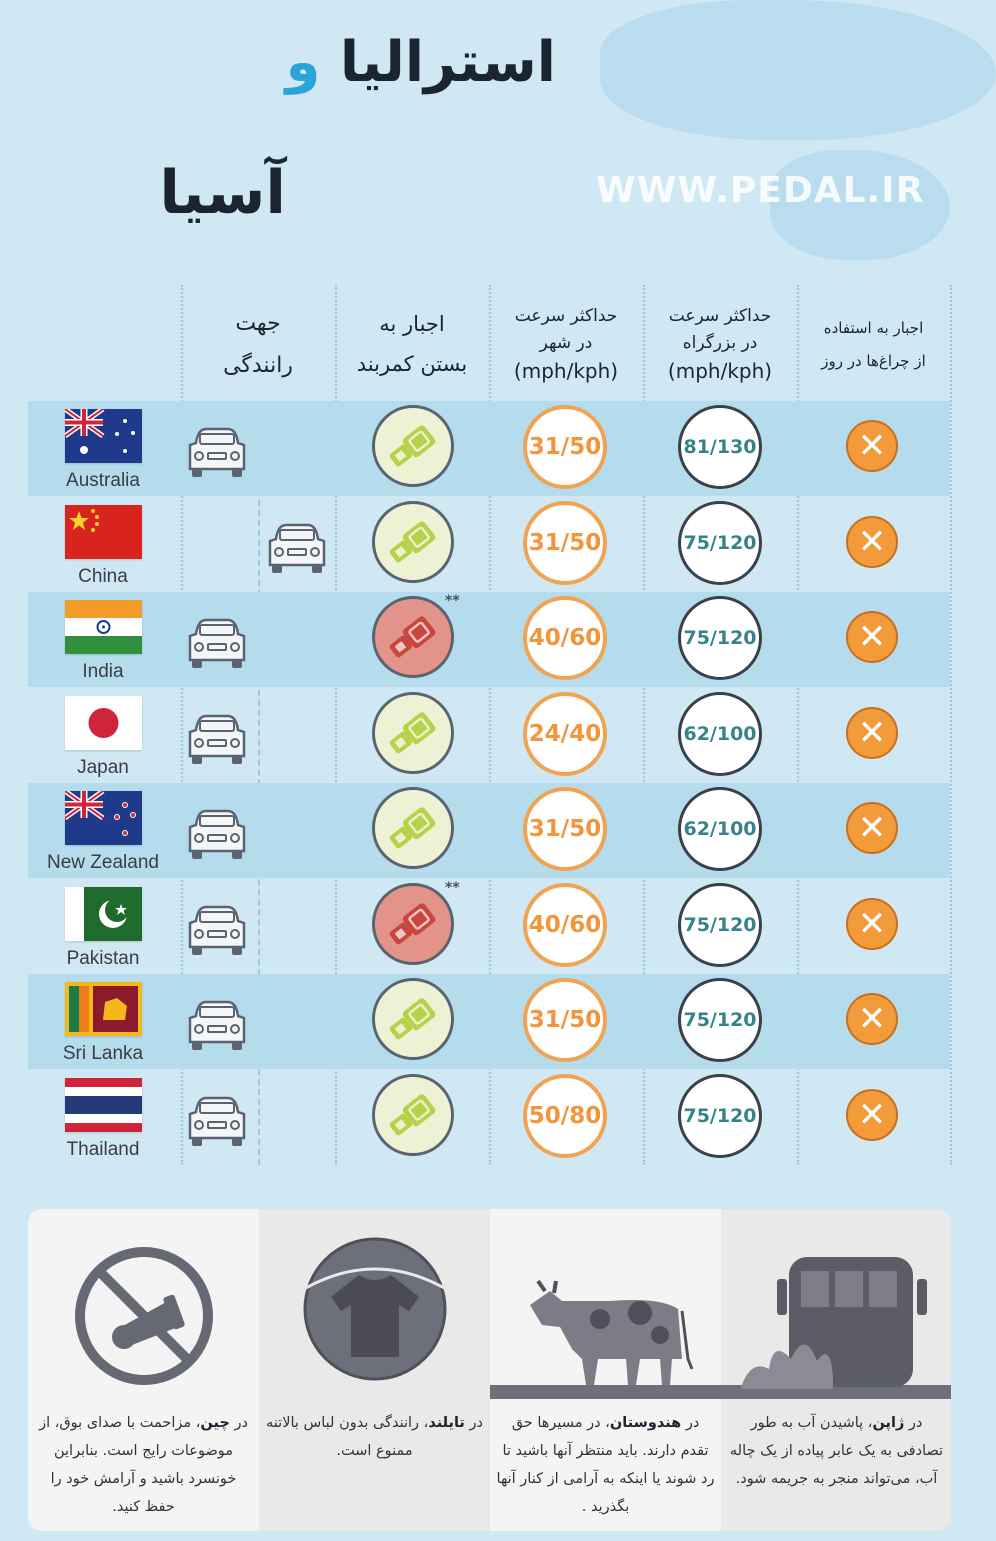  I want to click on australia-flag, so click(103, 436).